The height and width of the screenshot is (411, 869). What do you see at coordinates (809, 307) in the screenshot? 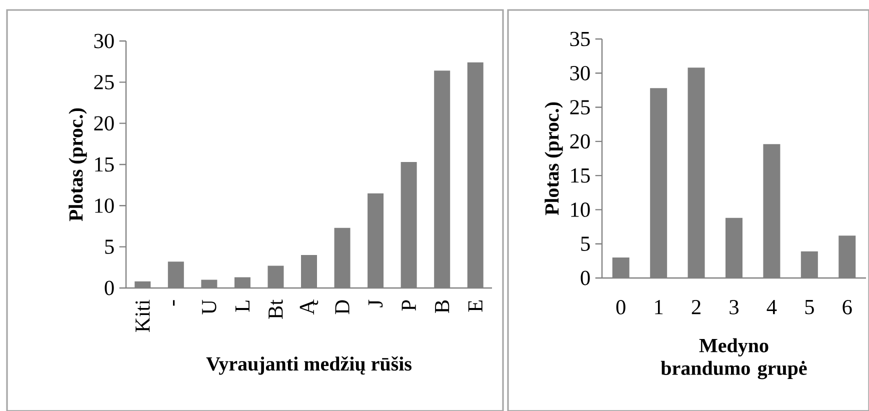
I see `x-tick-label: 5` at bounding box center [809, 307].